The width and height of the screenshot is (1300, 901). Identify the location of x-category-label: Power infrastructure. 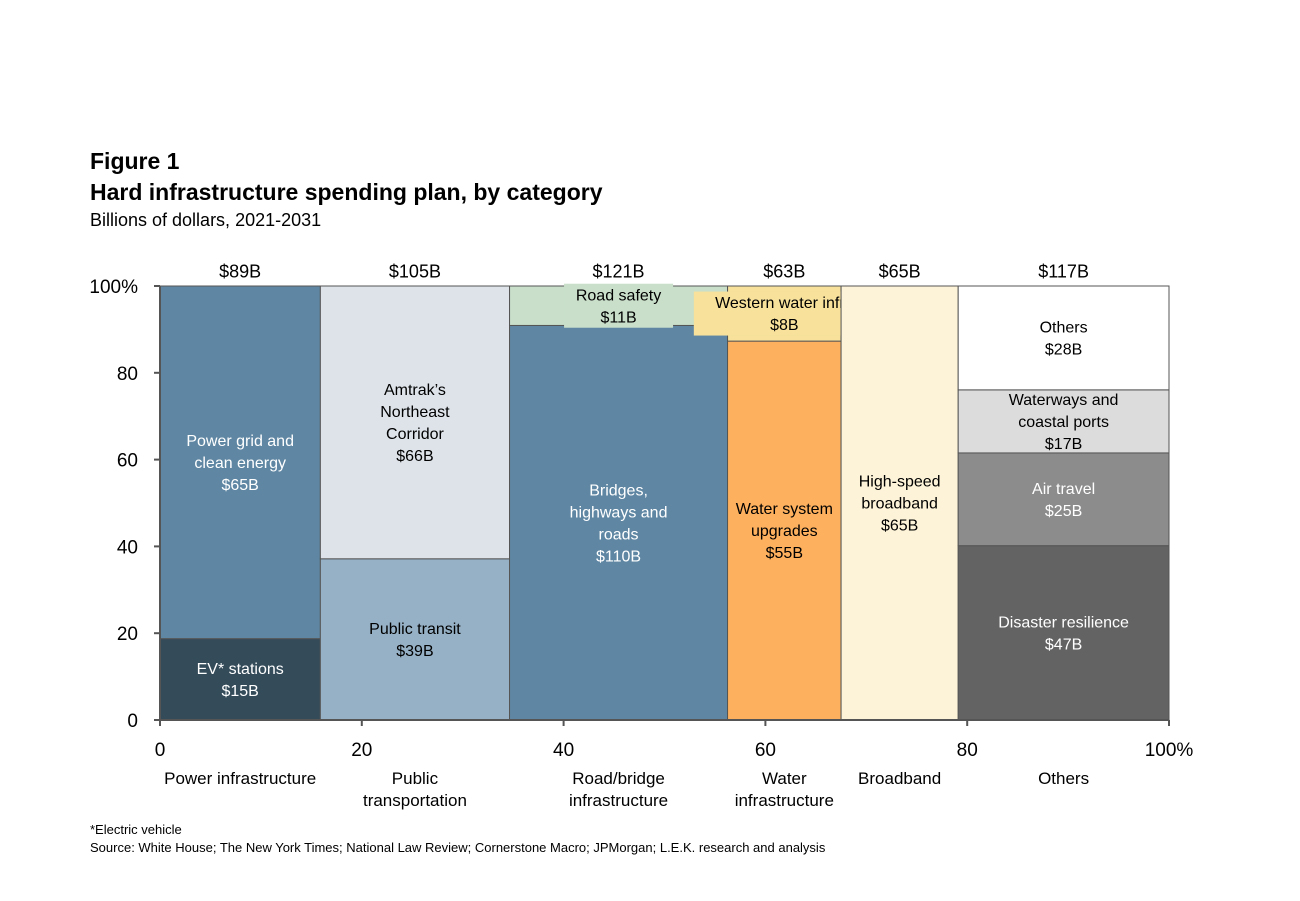
(240, 778).